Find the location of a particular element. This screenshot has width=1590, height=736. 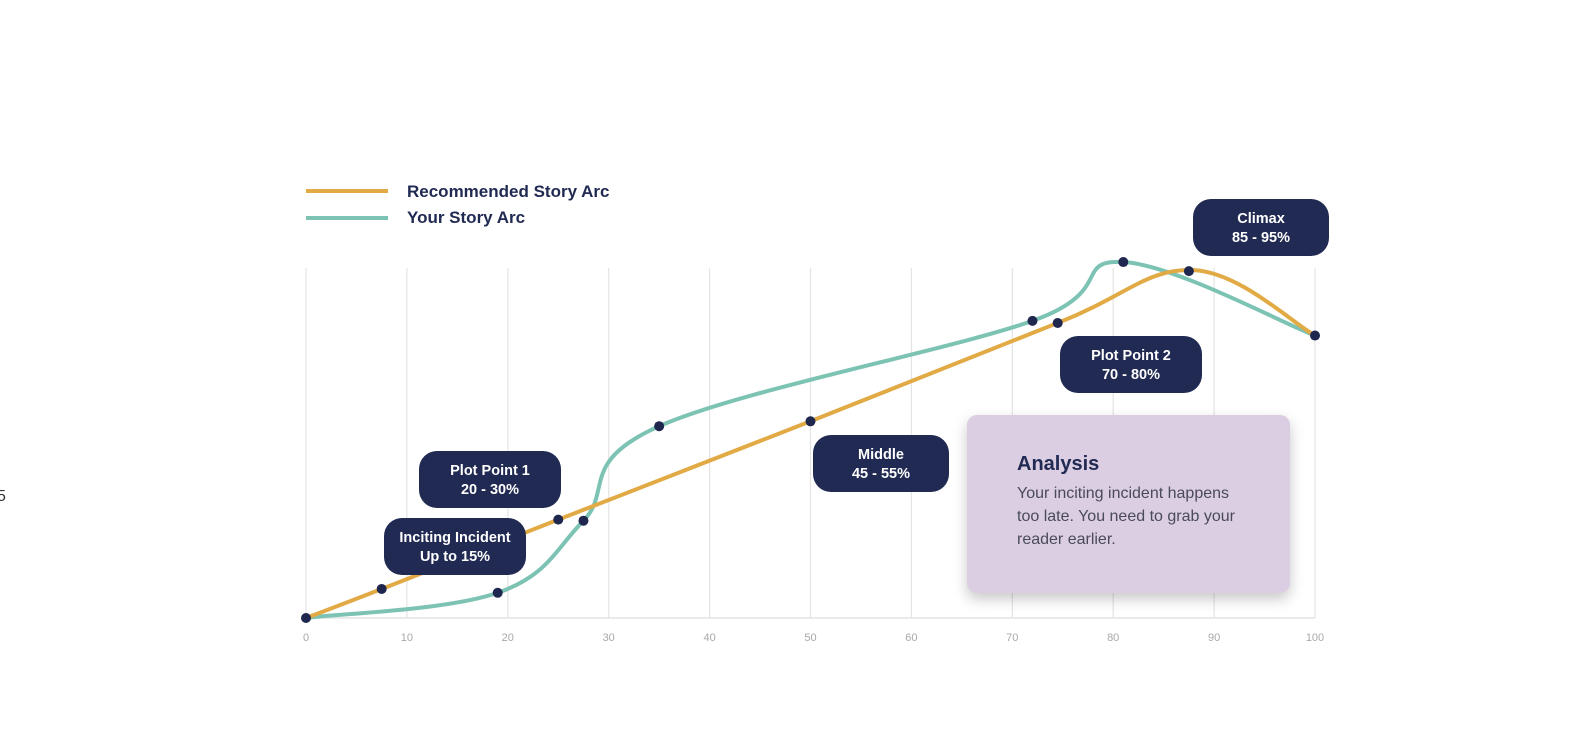

x-tick-label: 100 is located at coordinates (1315, 638).